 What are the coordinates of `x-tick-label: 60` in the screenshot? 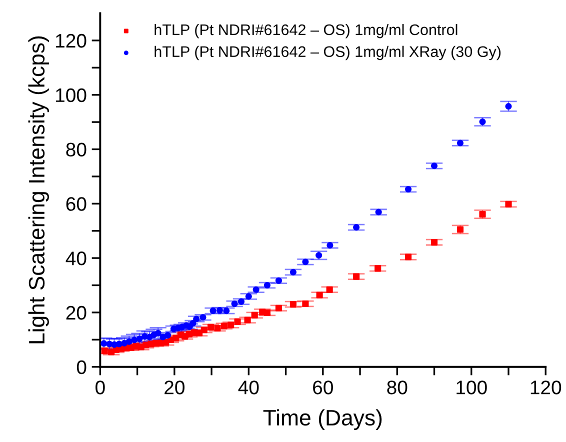 It's located at (323, 387).